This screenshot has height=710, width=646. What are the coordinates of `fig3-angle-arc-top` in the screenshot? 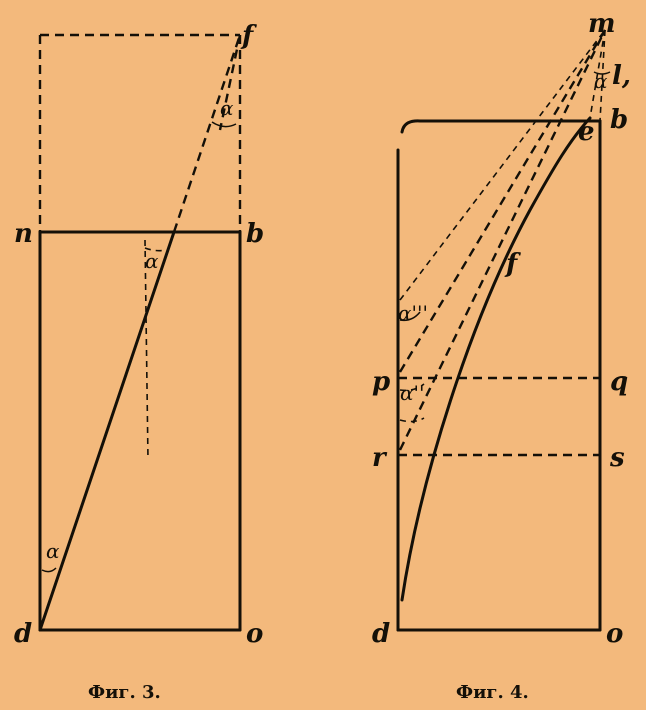 It's located at (224, 124).